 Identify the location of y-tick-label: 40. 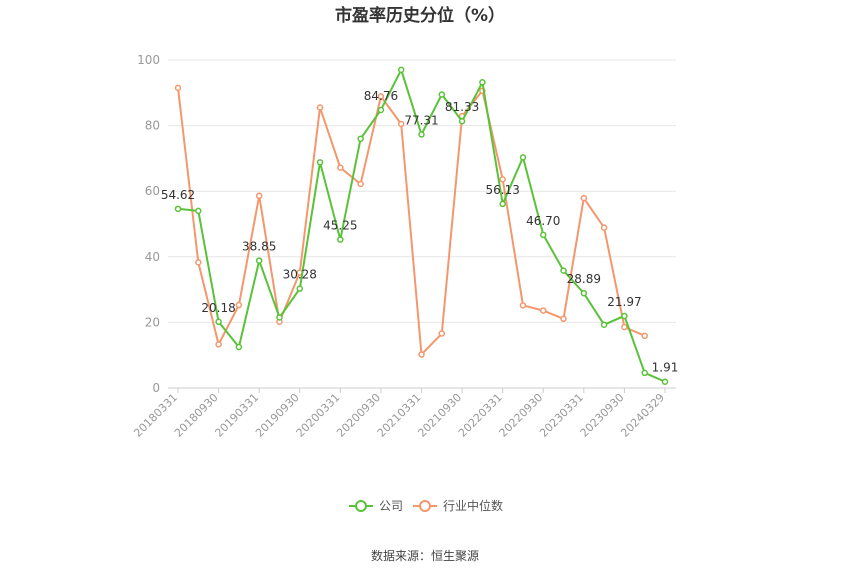
(152, 257).